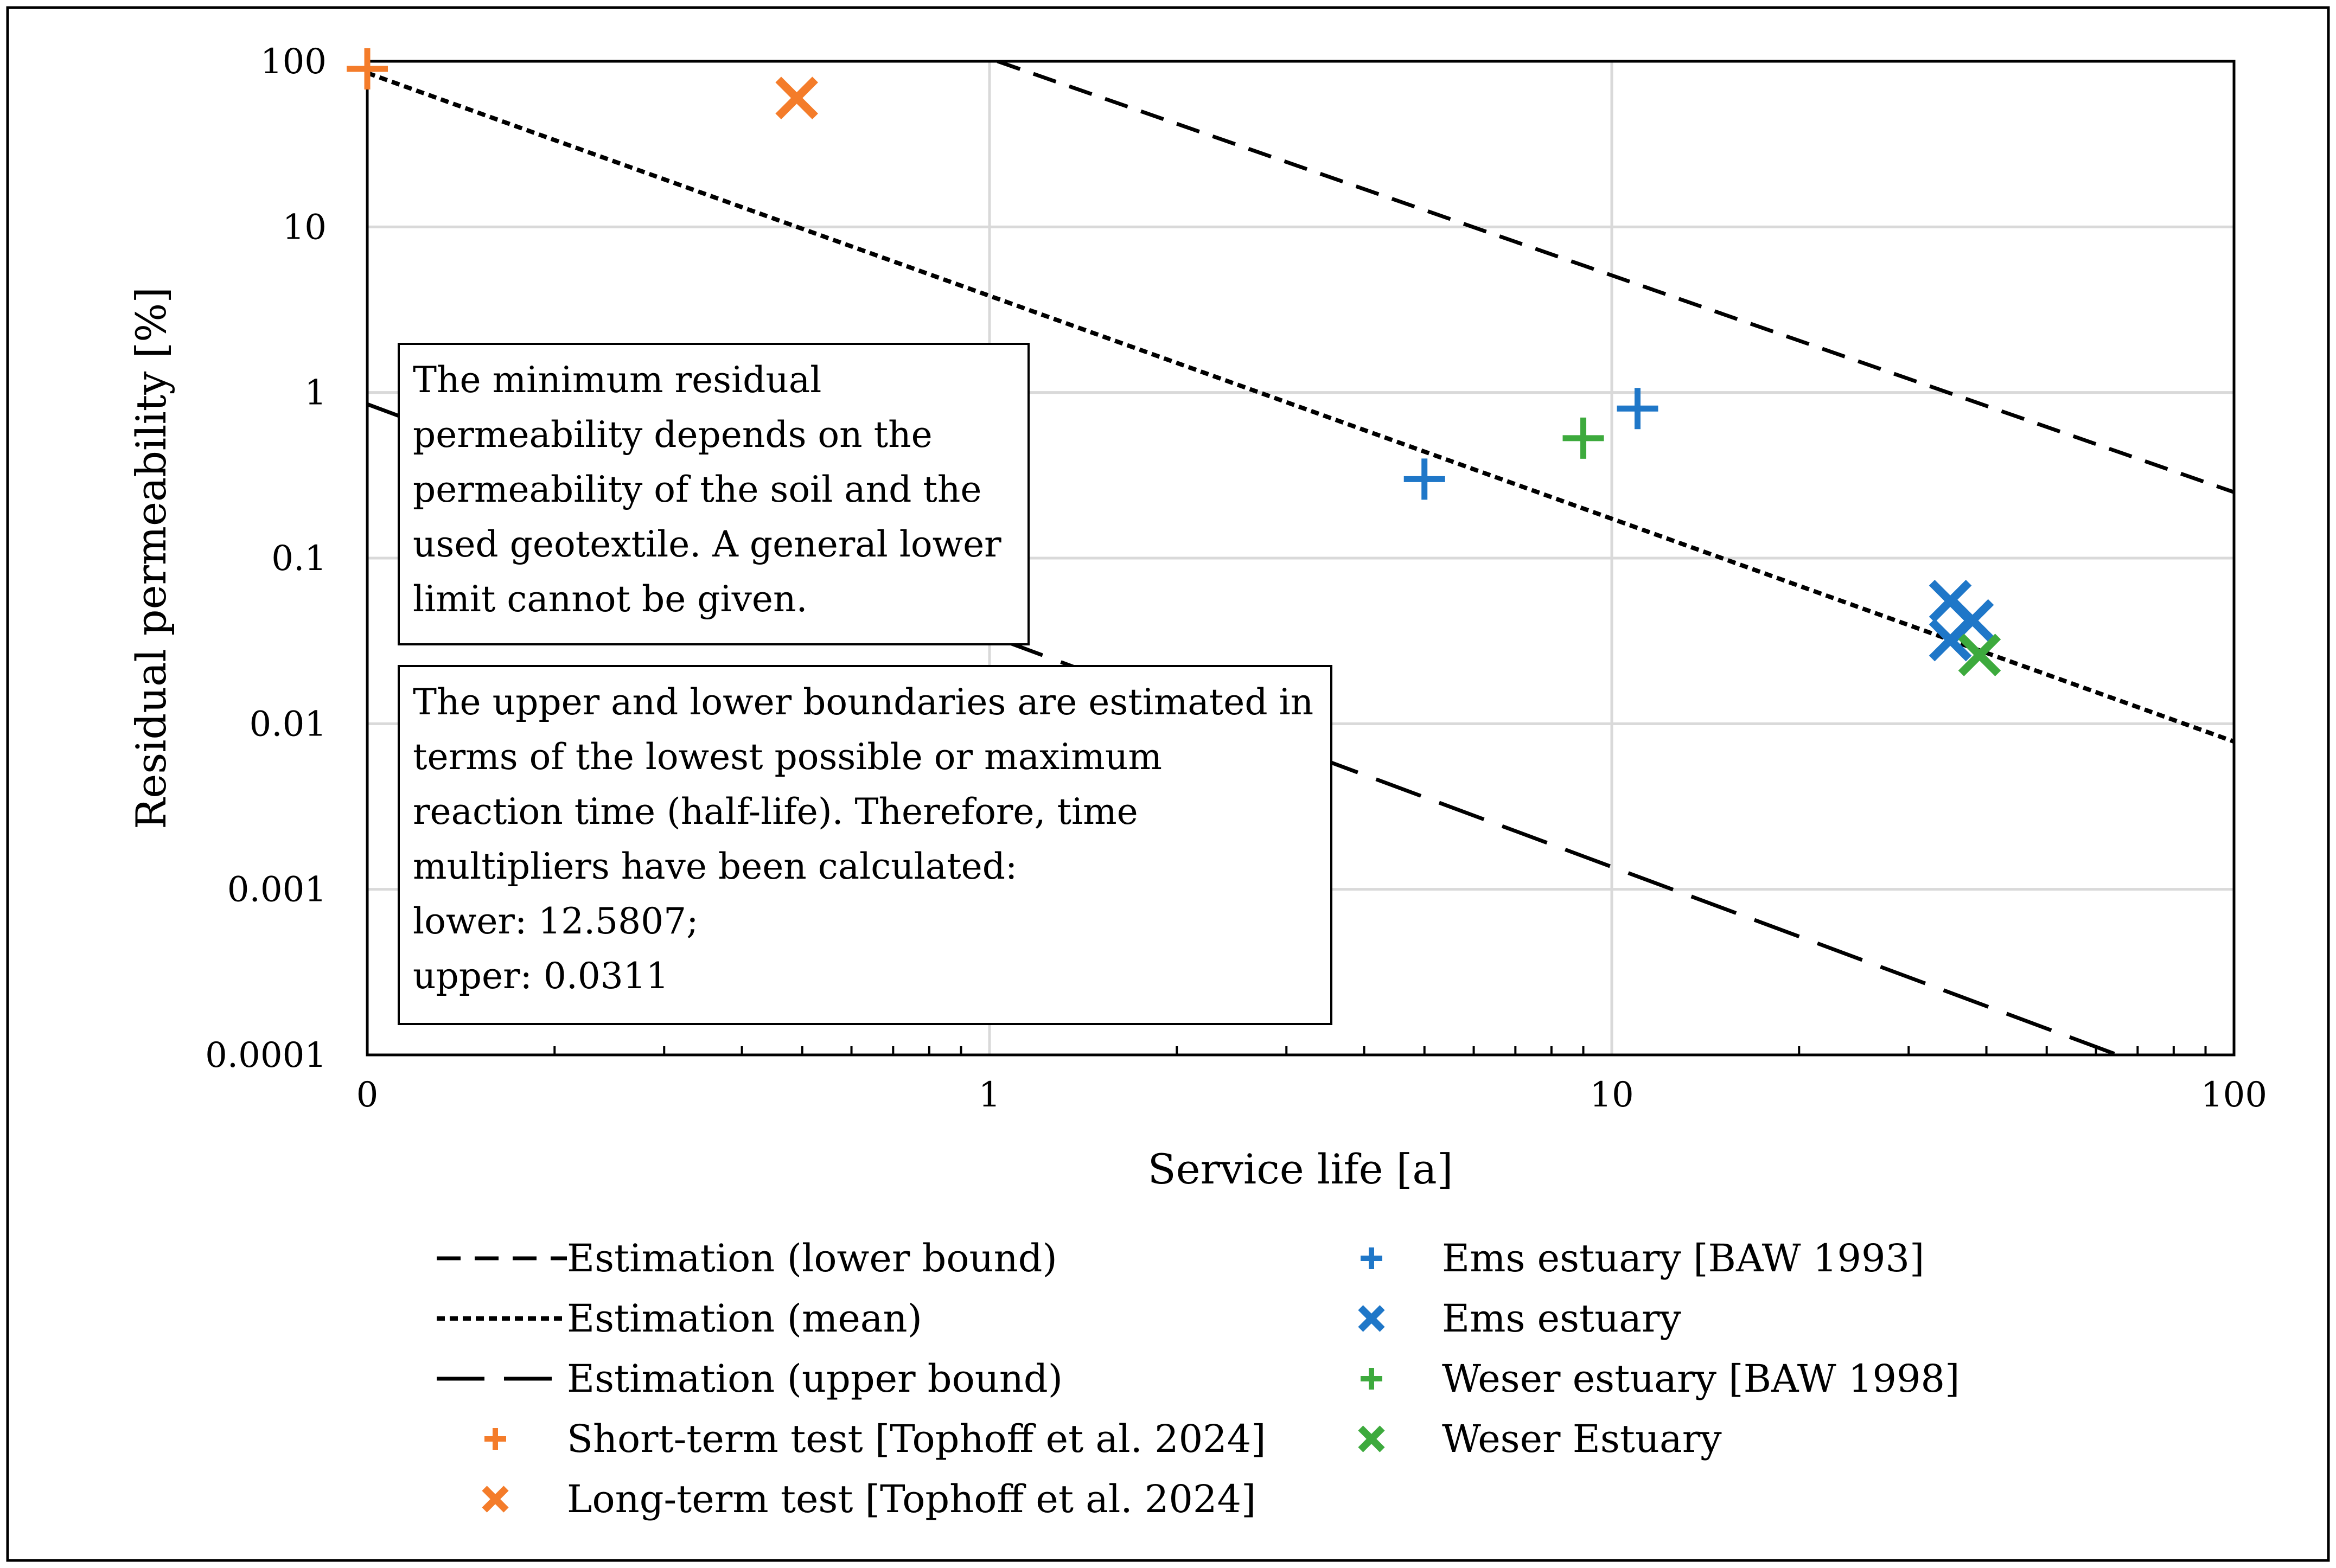 The image size is (2336, 1568). What do you see at coordinates (916, 1439) in the screenshot?
I see `legend-label: Short-term test [Tophoff et al. 2024]` at bounding box center [916, 1439].